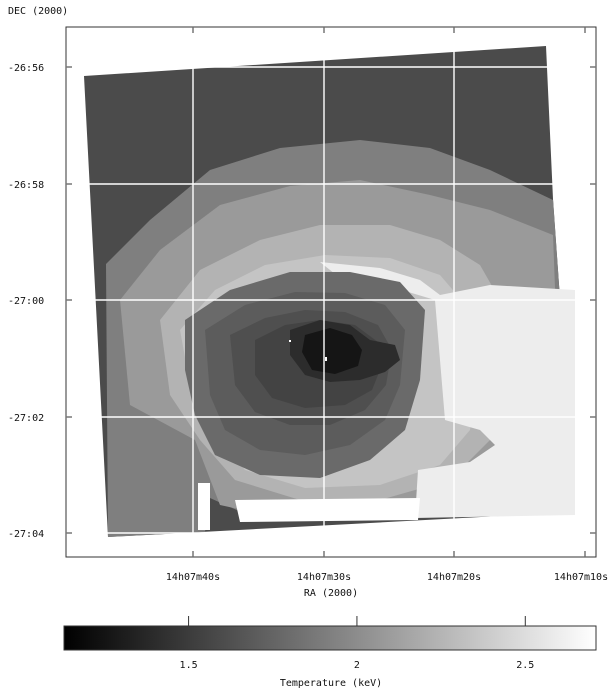 Image resolution: width=613 pixels, height=697 pixels. Describe the element at coordinates (26, 534) in the screenshot. I see `y-tick-label: -27:04` at that location.